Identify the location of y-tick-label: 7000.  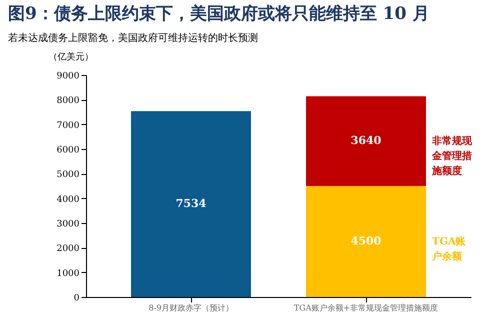
(68, 125).